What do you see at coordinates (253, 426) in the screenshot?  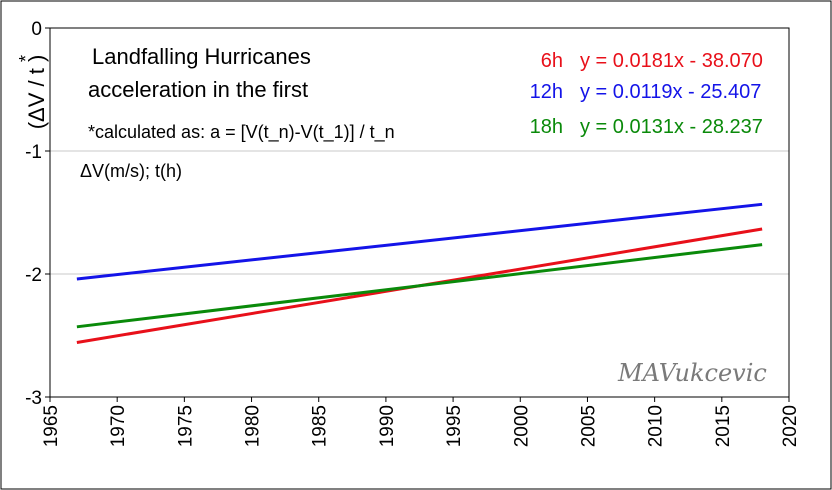 I see `x-tick-label-3: 1980` at bounding box center [253, 426].